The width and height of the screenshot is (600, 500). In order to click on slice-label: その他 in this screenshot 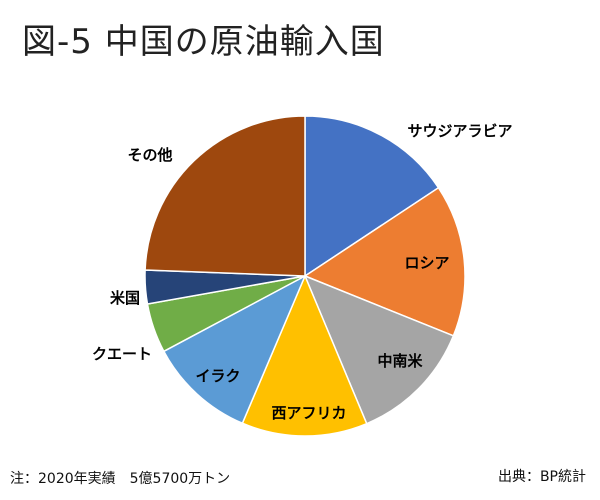, I will do `click(149, 155)`.